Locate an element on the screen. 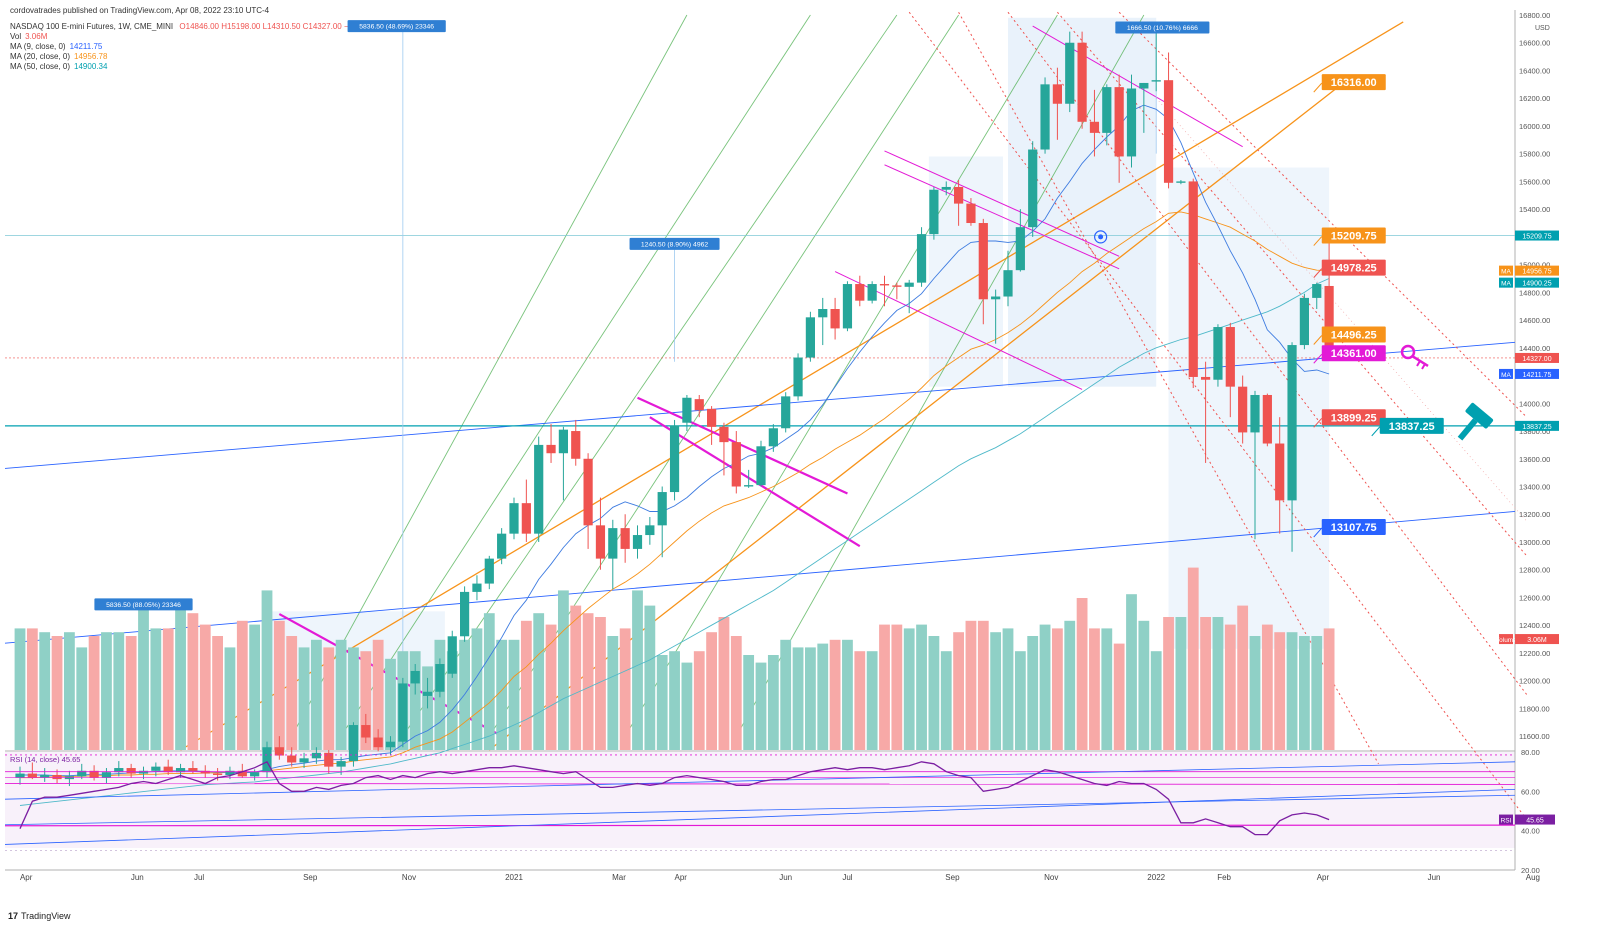 The height and width of the screenshot is (925, 1600). price-tick-label: 13600.00 is located at coordinates (1534, 459).